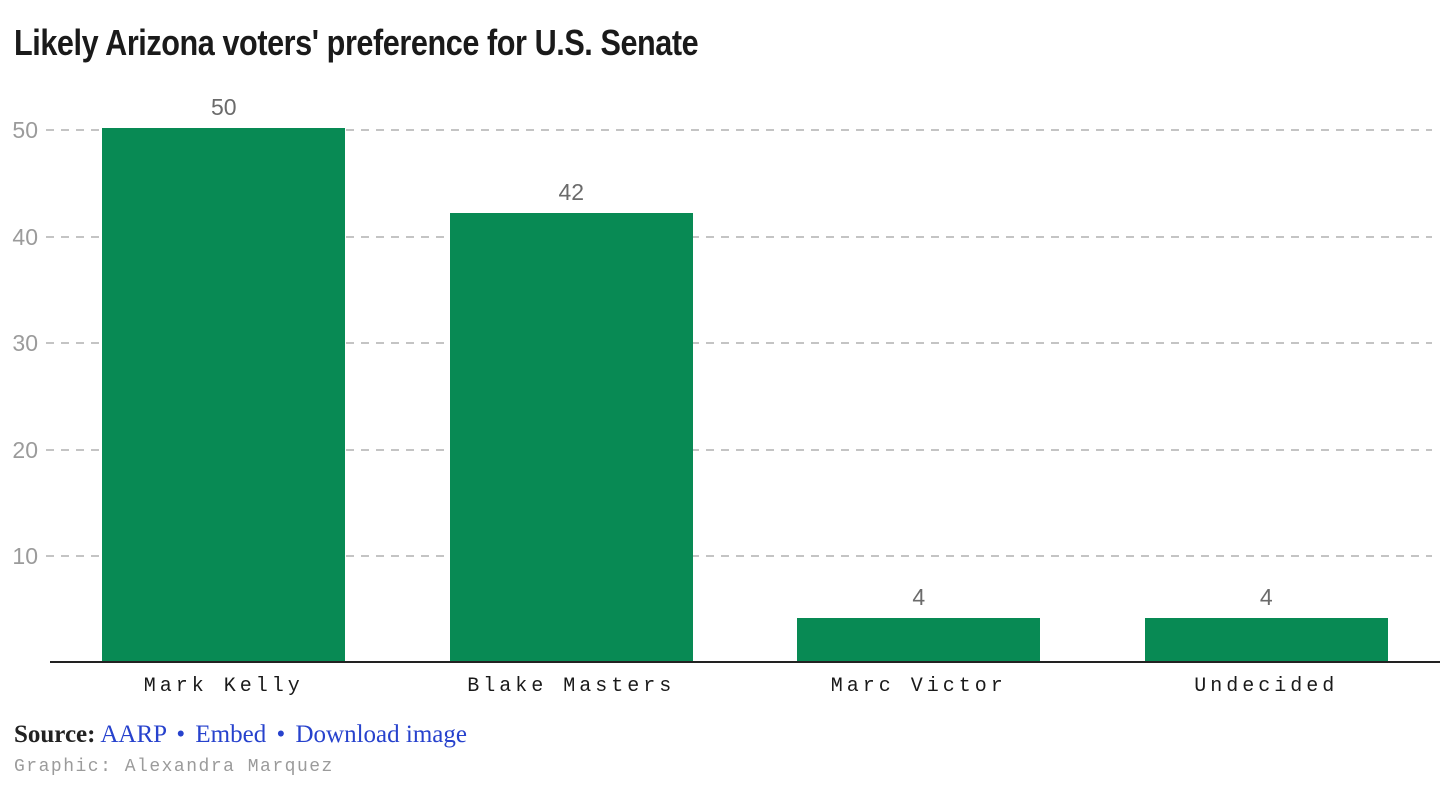 The image size is (1456, 800). I want to click on download-image-link: Download image, so click(381, 734).